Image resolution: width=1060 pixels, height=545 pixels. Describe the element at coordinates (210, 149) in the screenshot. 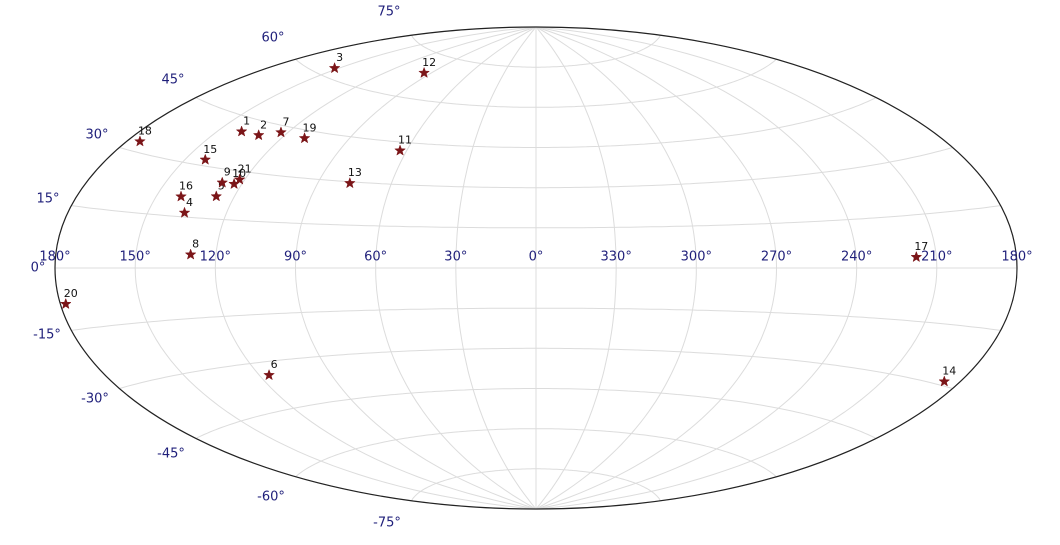

I see `point-label: 15` at that location.